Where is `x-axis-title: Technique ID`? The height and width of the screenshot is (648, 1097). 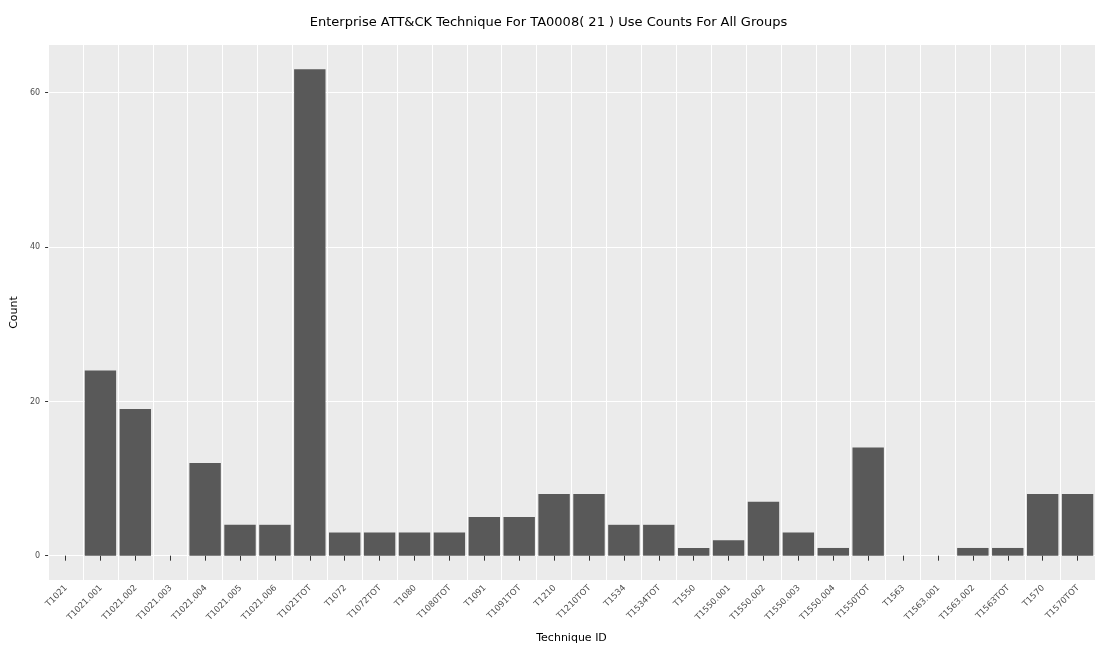 x-axis-title: Technique ID is located at coordinates (571, 637).